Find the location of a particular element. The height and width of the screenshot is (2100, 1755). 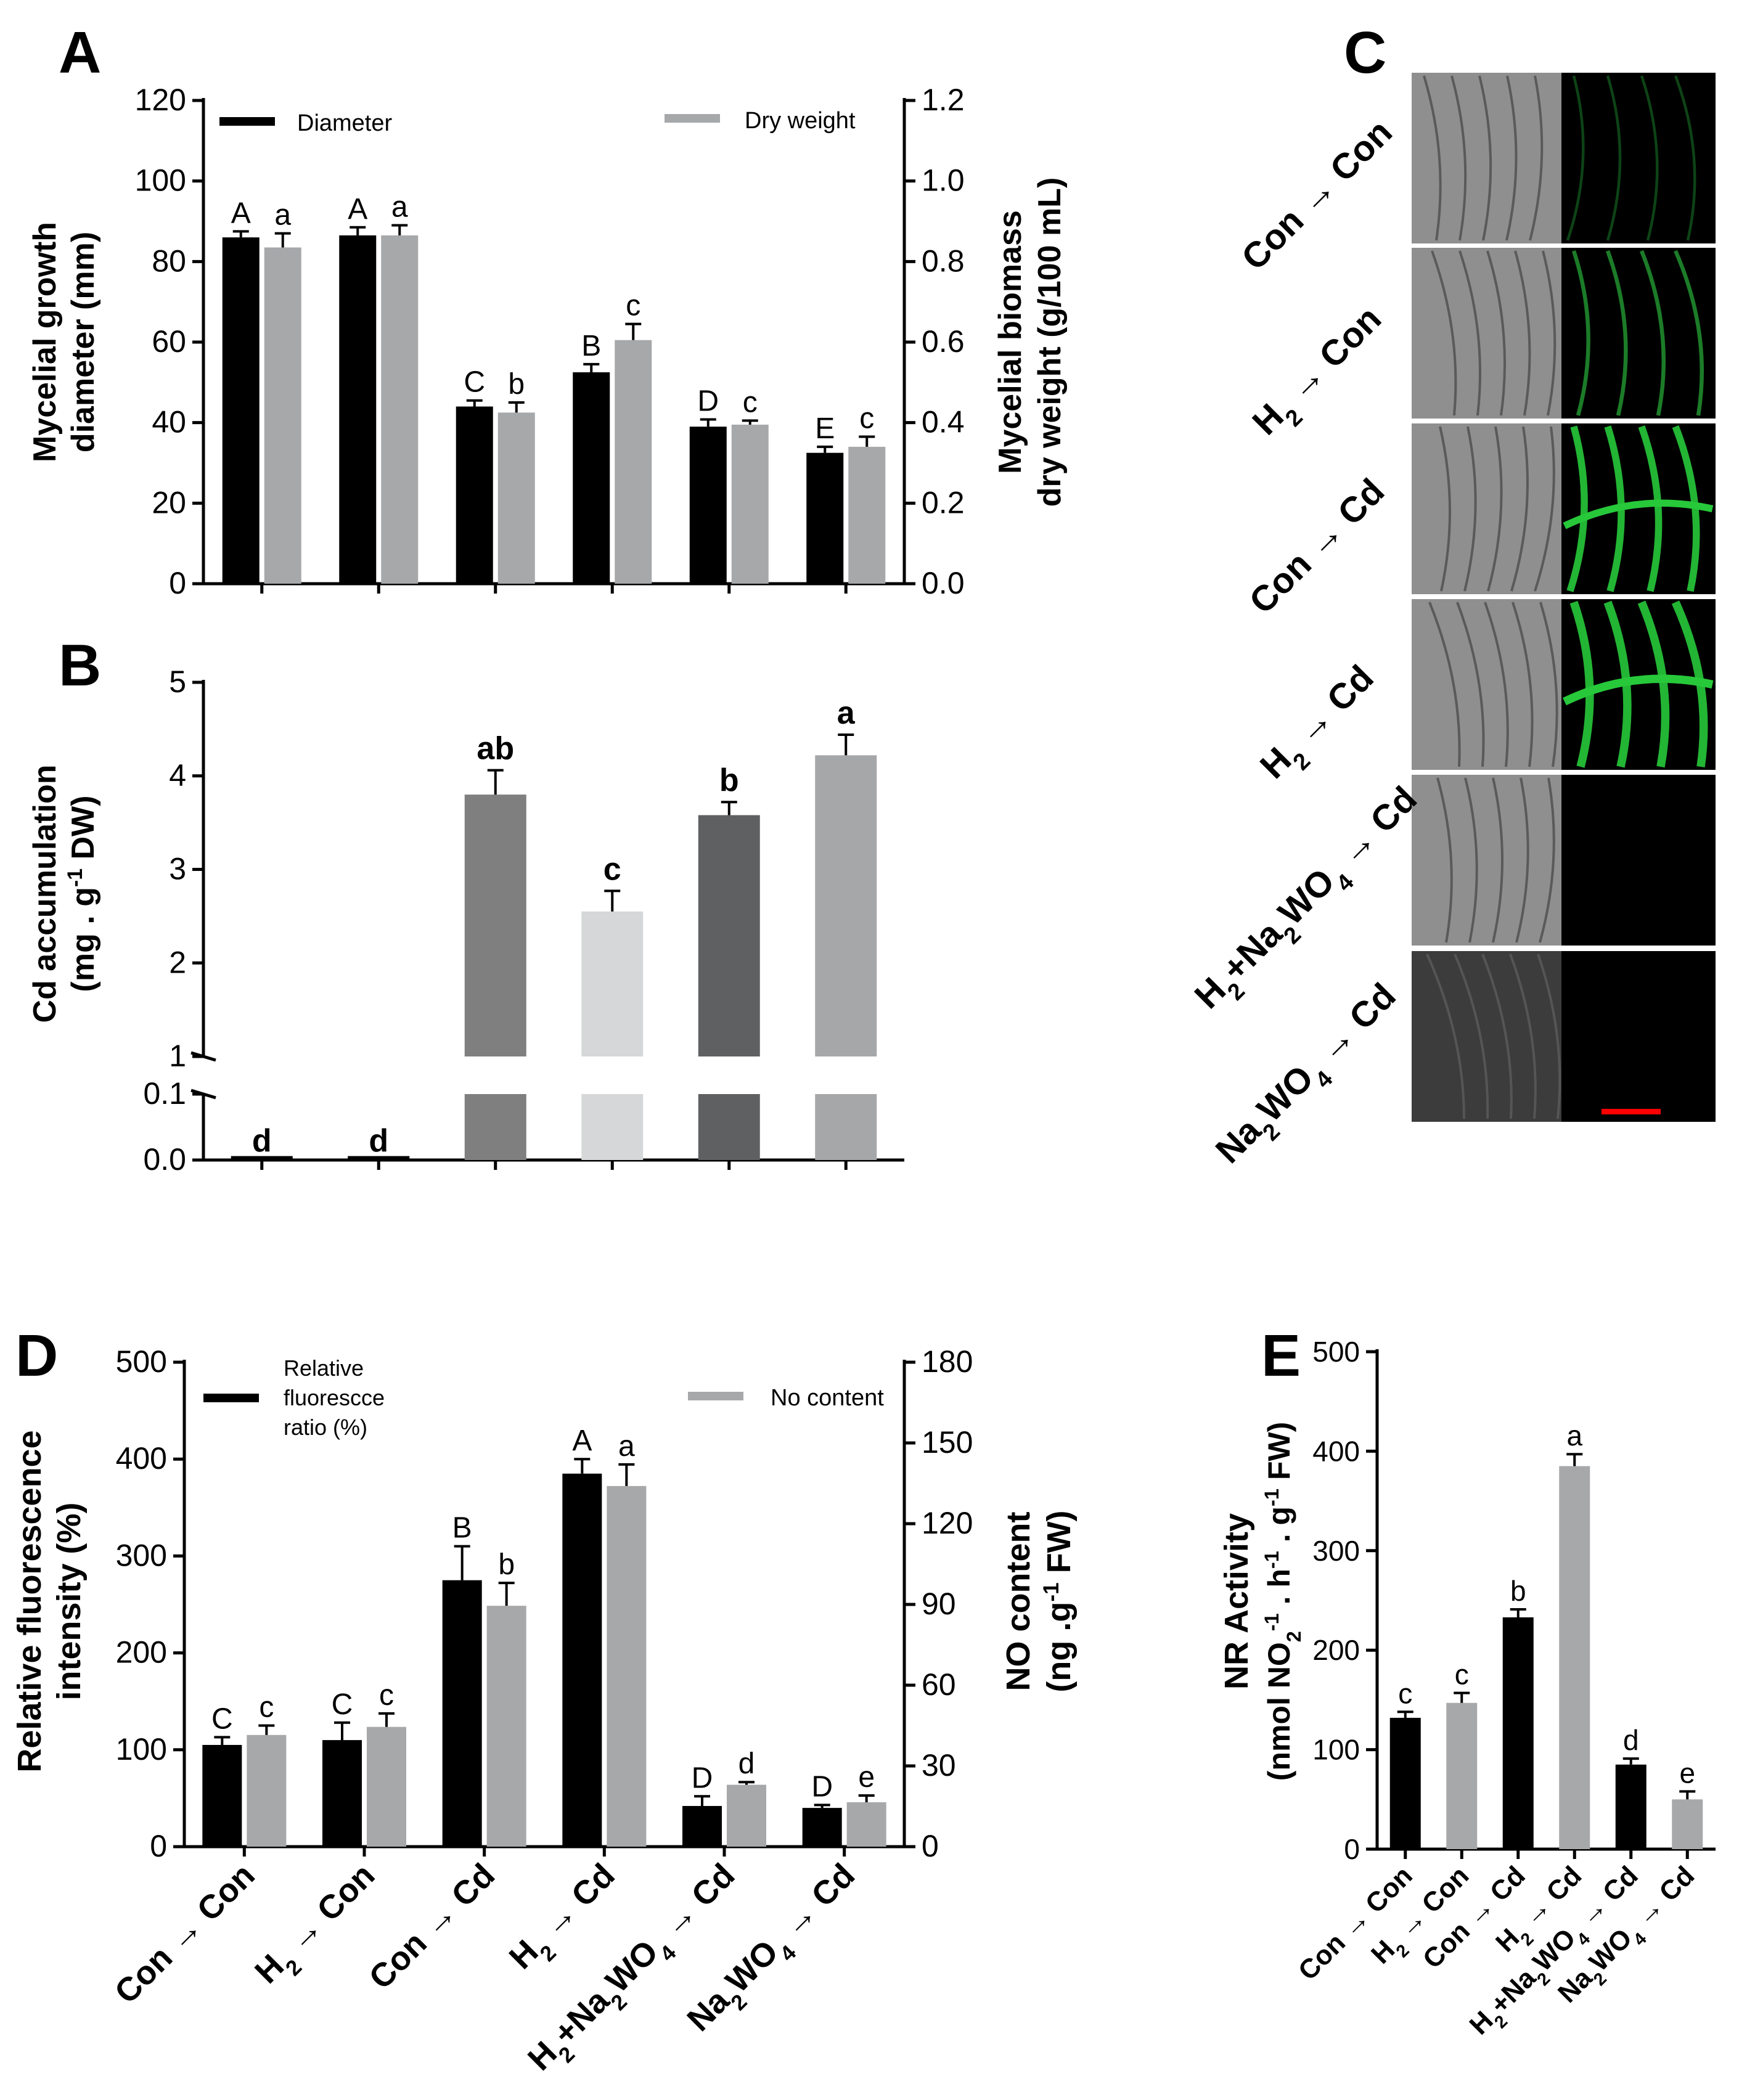

ylabel-a-left-2: diameter (mm) is located at coordinates (83, 342).